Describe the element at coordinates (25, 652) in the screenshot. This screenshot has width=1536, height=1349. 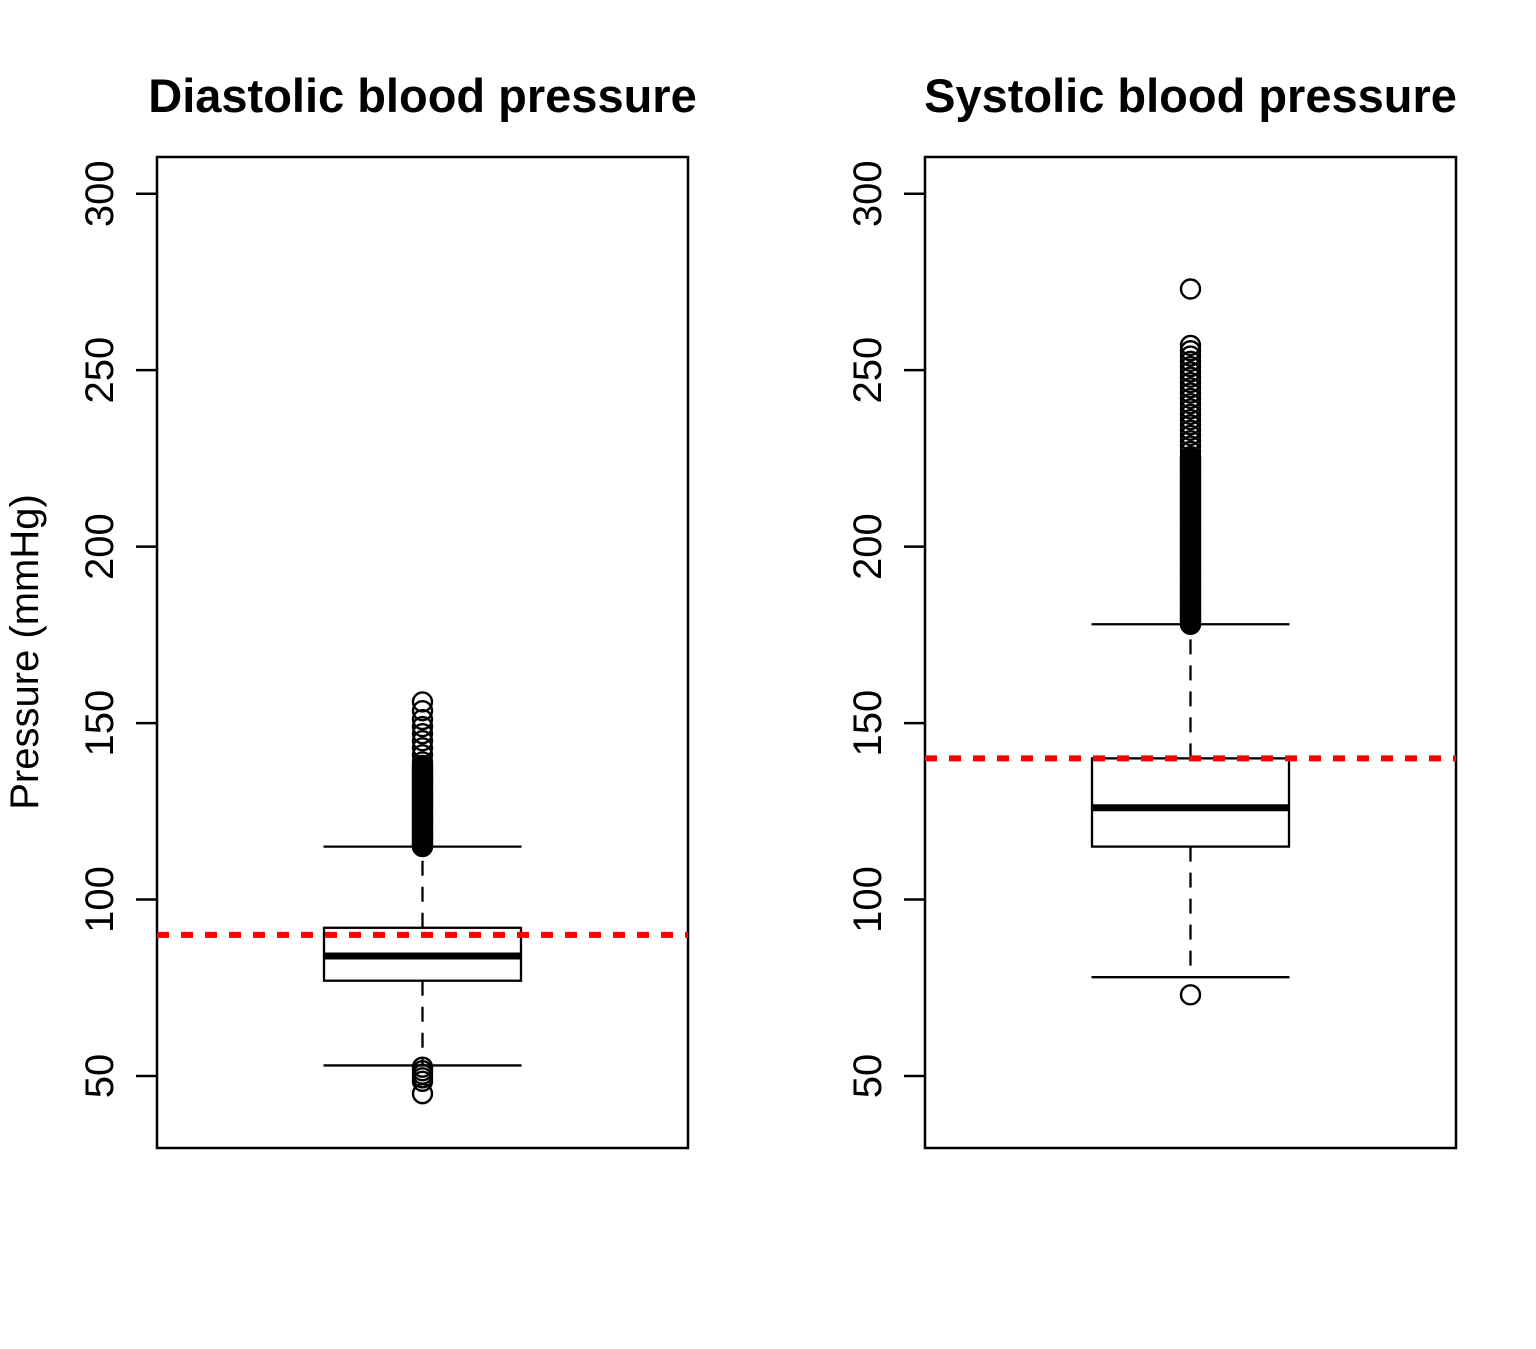
I see `y-axis-title: Pressure (mmHg)` at that location.